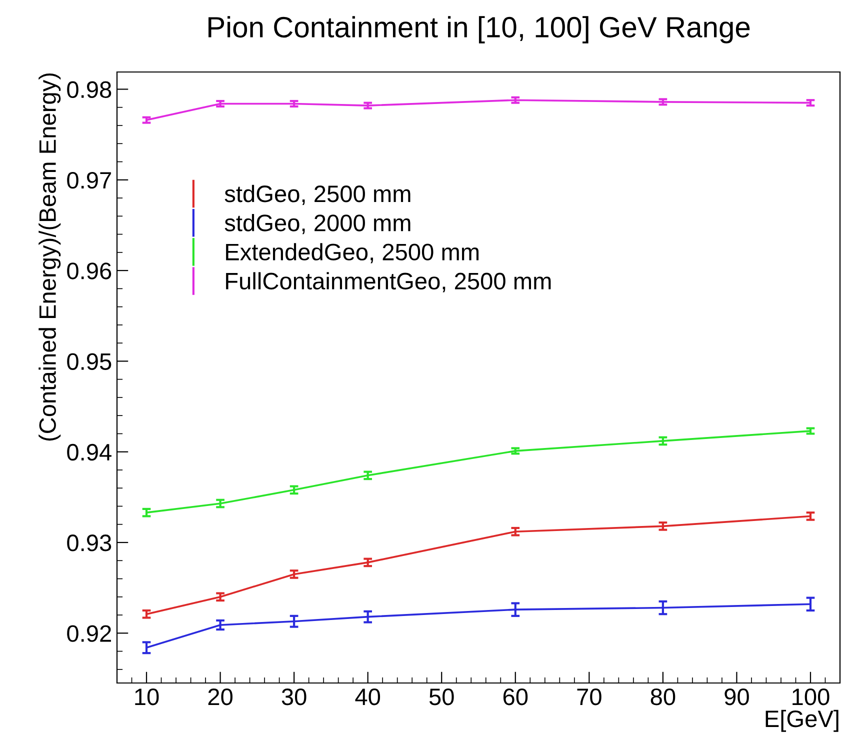  What do you see at coordinates (515, 697) in the screenshot?
I see `x-tick-label: 60` at bounding box center [515, 697].